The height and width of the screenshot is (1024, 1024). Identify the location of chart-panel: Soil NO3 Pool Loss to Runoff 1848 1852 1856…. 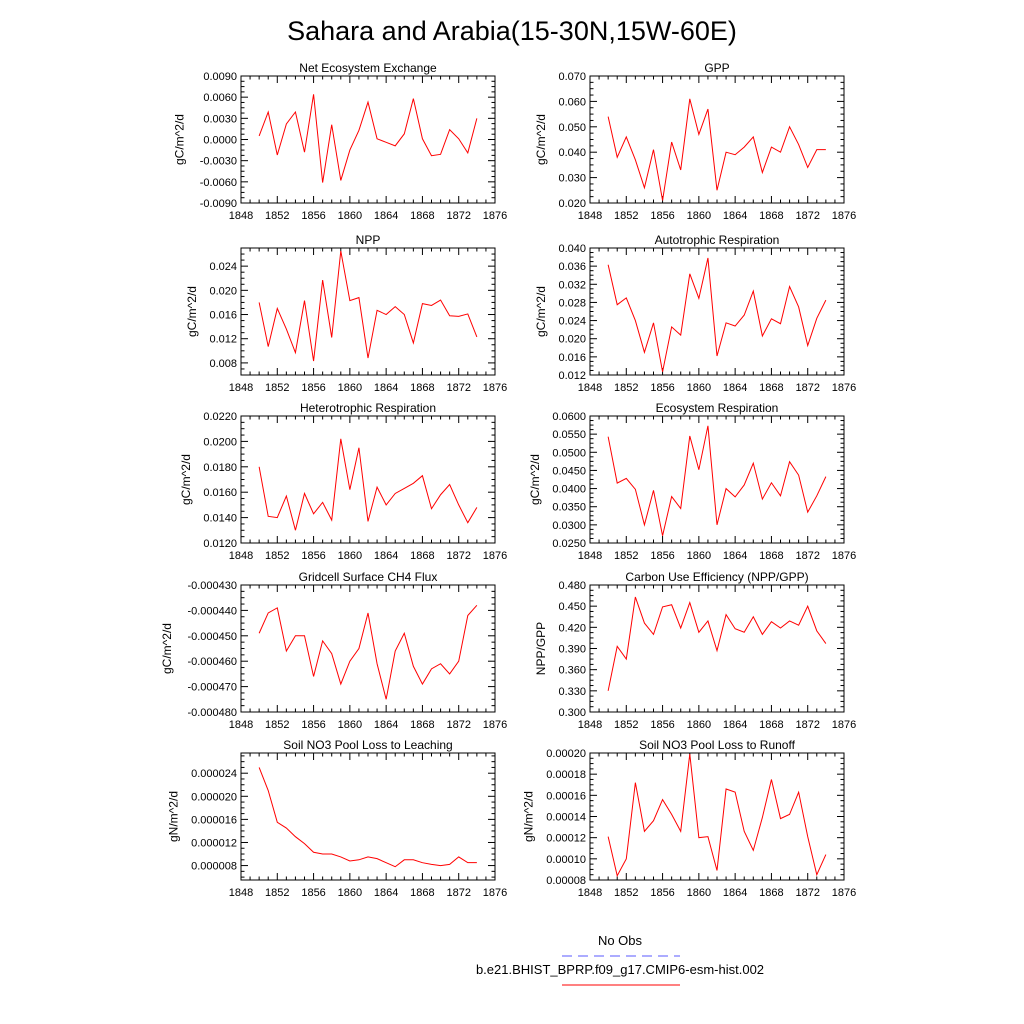
(689, 818).